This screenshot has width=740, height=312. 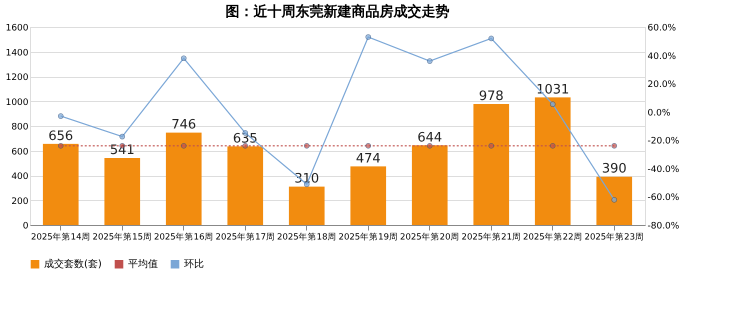 What do you see at coordinates (17, 78) in the screenshot?
I see `y-tick-label: 1200` at bounding box center [17, 78].